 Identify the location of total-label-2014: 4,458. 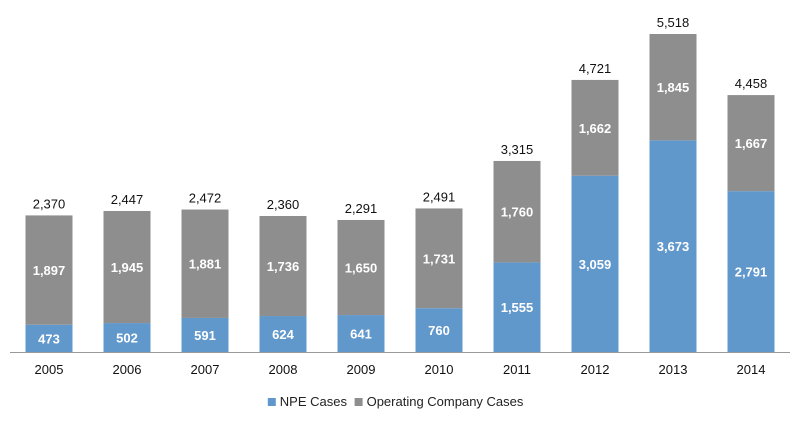
(751, 83).